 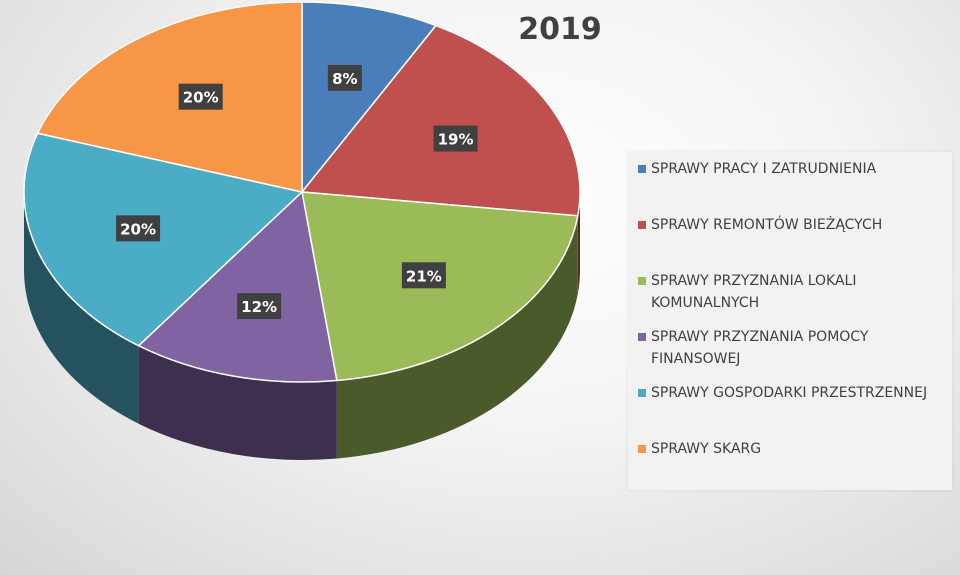 I want to click on legend-item-lokale: SPRAWY PRZYZNANIA LOKALI KOMUNALNYCH, so click(x=793, y=292).